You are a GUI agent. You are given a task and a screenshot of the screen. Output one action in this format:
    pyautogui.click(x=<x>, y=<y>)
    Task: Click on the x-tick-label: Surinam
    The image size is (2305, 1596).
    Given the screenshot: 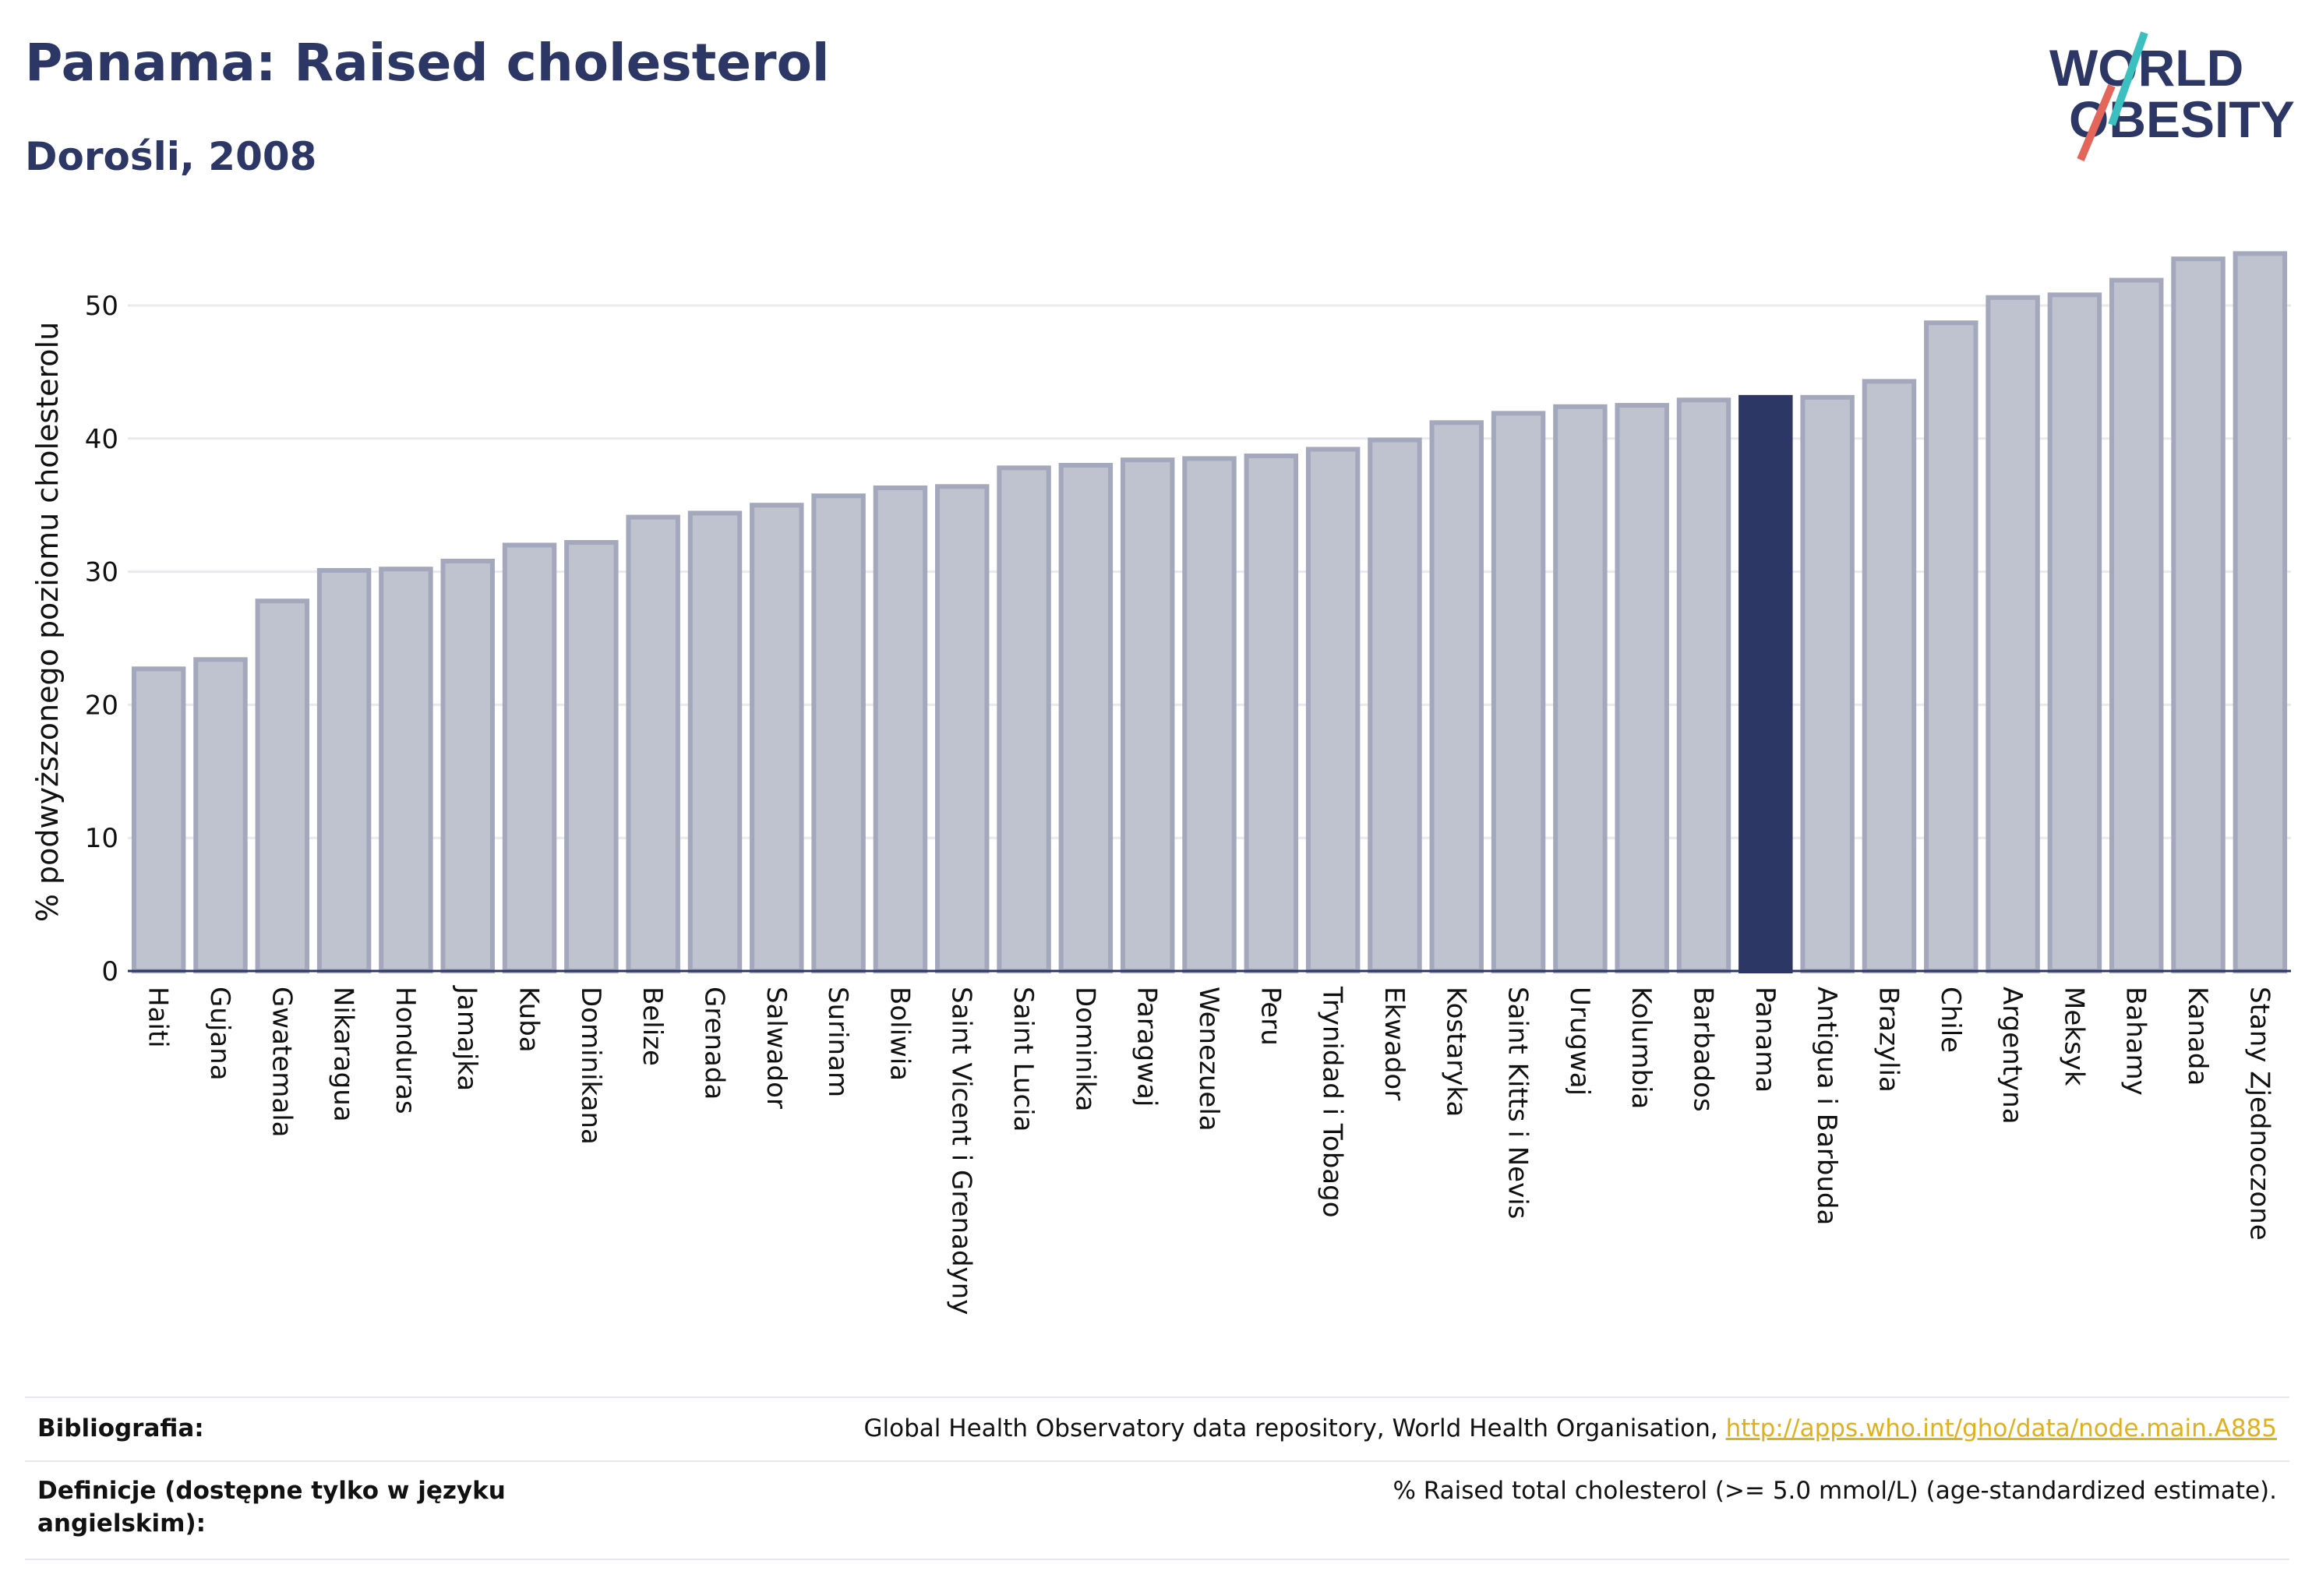 What is the action you would take?
    pyautogui.click(x=837, y=1042)
    